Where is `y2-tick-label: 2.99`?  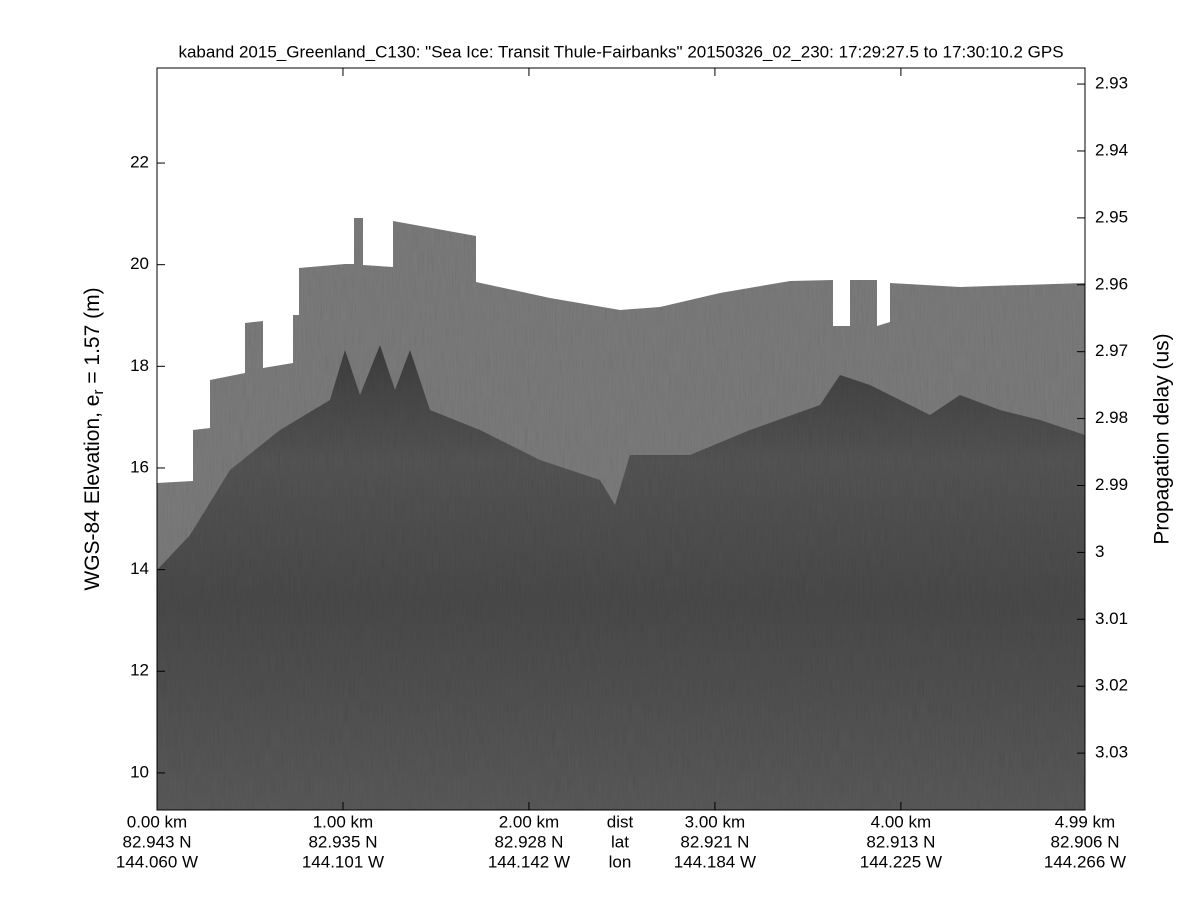 y2-tick-label: 2.99 is located at coordinates (1111, 484).